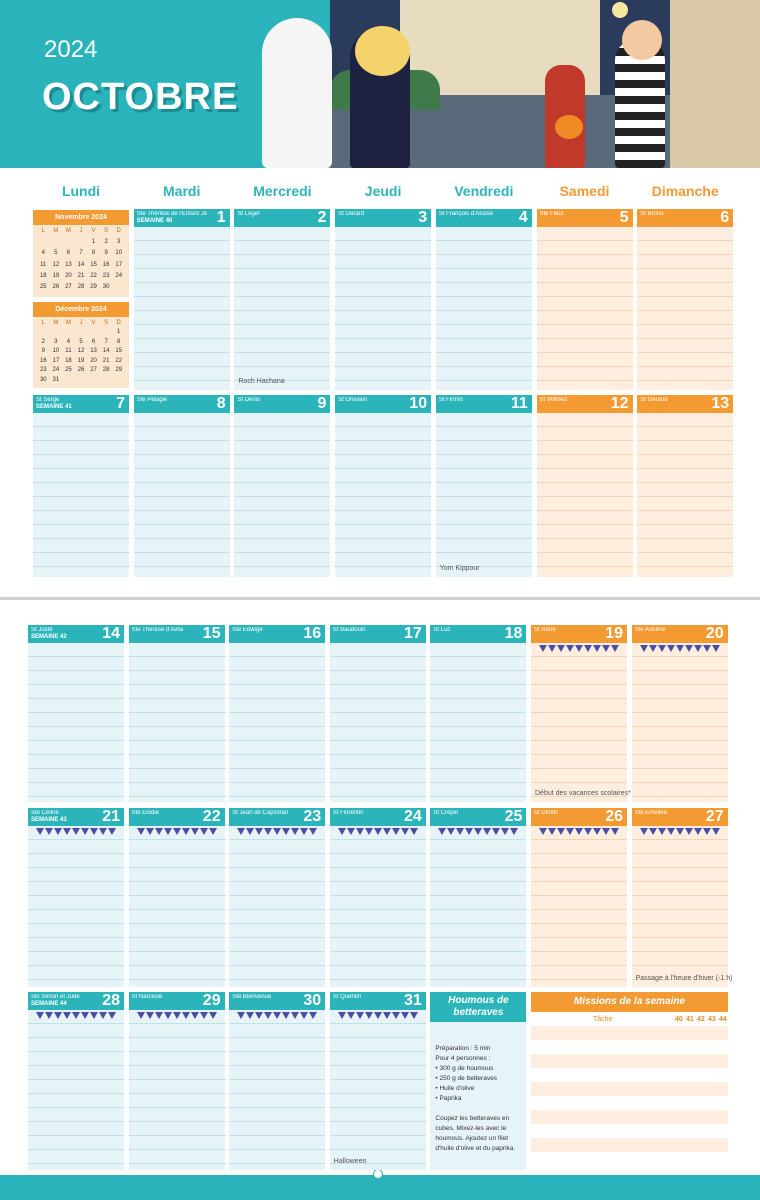 The image size is (760, 1200). Describe the element at coordinates (584, 218) in the screenshot. I see `day-header: Ste Fleur 5` at that location.